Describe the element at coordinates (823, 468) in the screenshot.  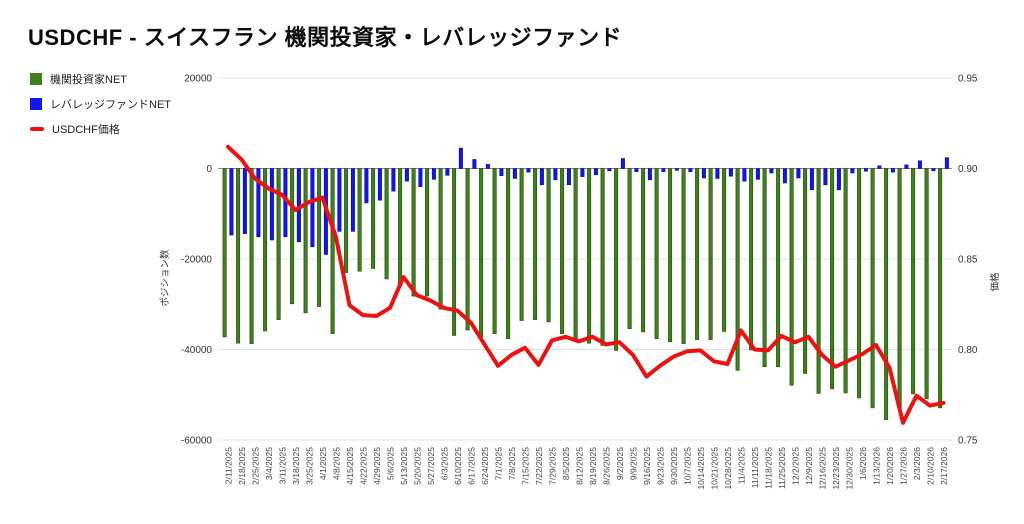
I see `x-axis-label: 12/16/2025` at that location.